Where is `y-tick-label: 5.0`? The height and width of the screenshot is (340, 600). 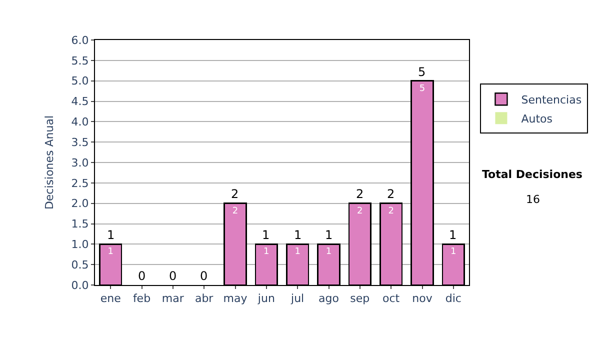 y-tick-label: 5.0 is located at coordinates (80, 81).